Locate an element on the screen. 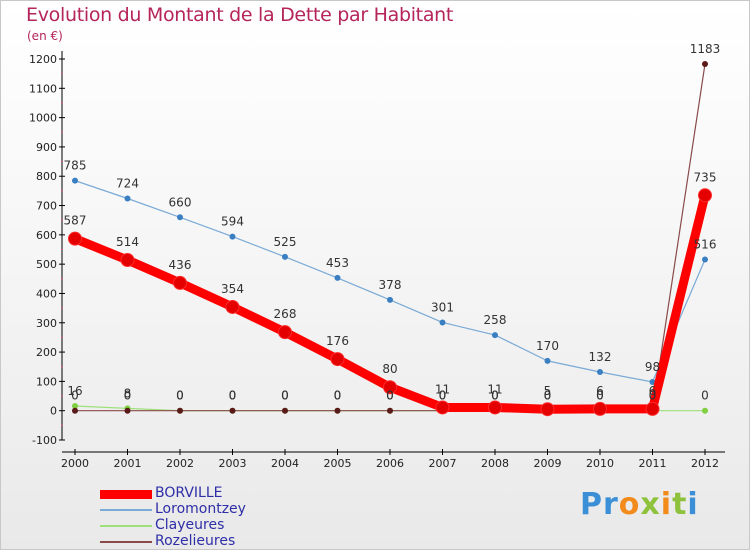  y-tick-label: 700 is located at coordinates (46, 206).